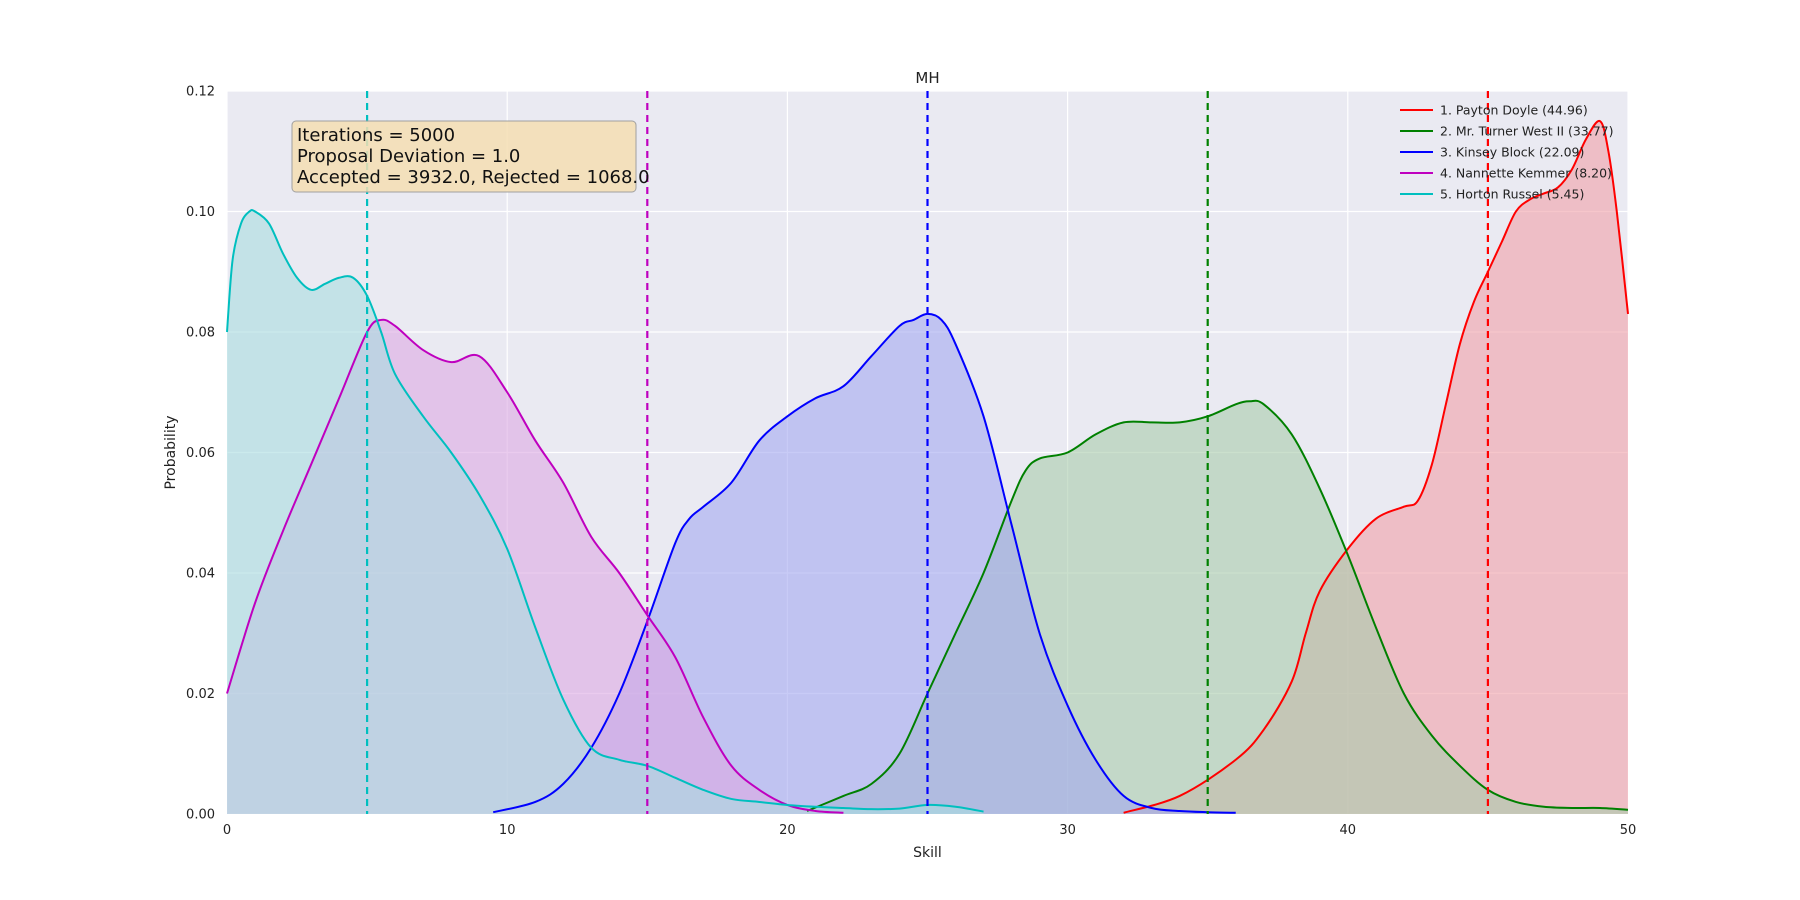 The image size is (1800, 900). I want to click on annotation-line-1: Iterations = 5000, so click(376, 135).